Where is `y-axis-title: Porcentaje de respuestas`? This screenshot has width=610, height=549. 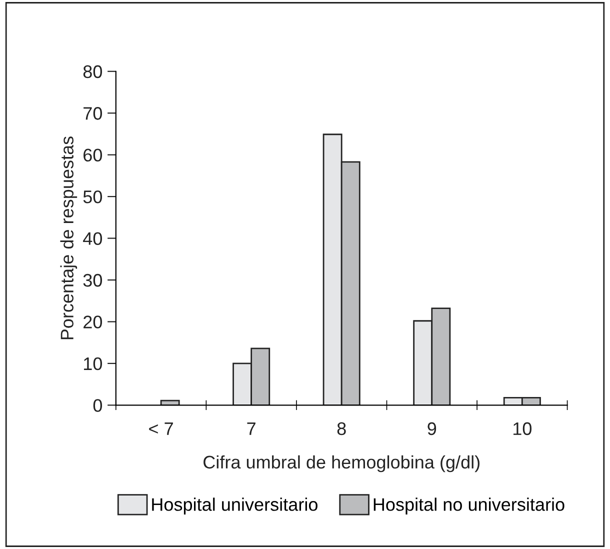
y-axis-title: Porcentaje de respuestas is located at coordinates (69, 238).